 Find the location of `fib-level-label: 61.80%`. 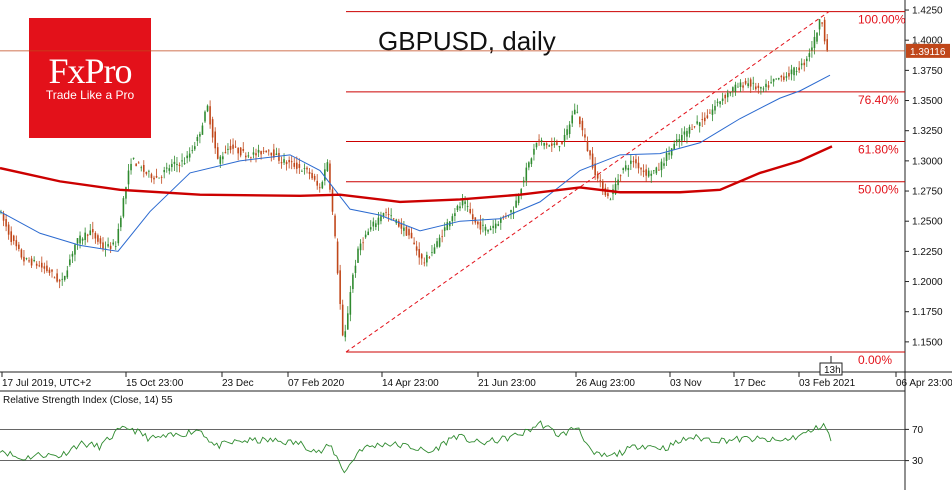

fib-level-label: 61.80% is located at coordinates (878, 150).